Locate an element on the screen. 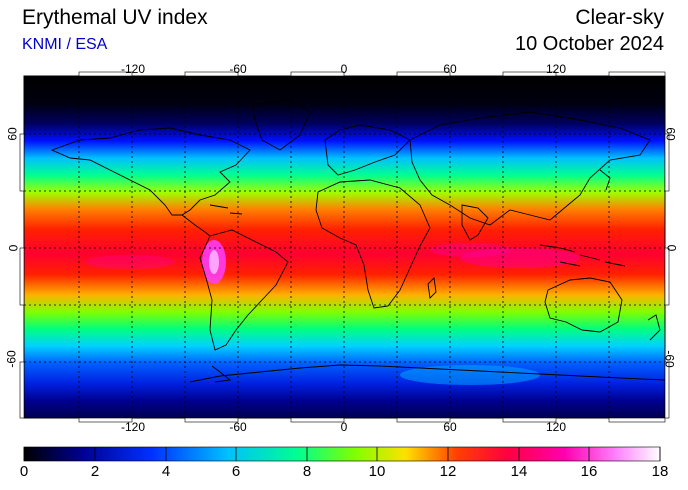  colorbar-label: 6 is located at coordinates (236, 471).